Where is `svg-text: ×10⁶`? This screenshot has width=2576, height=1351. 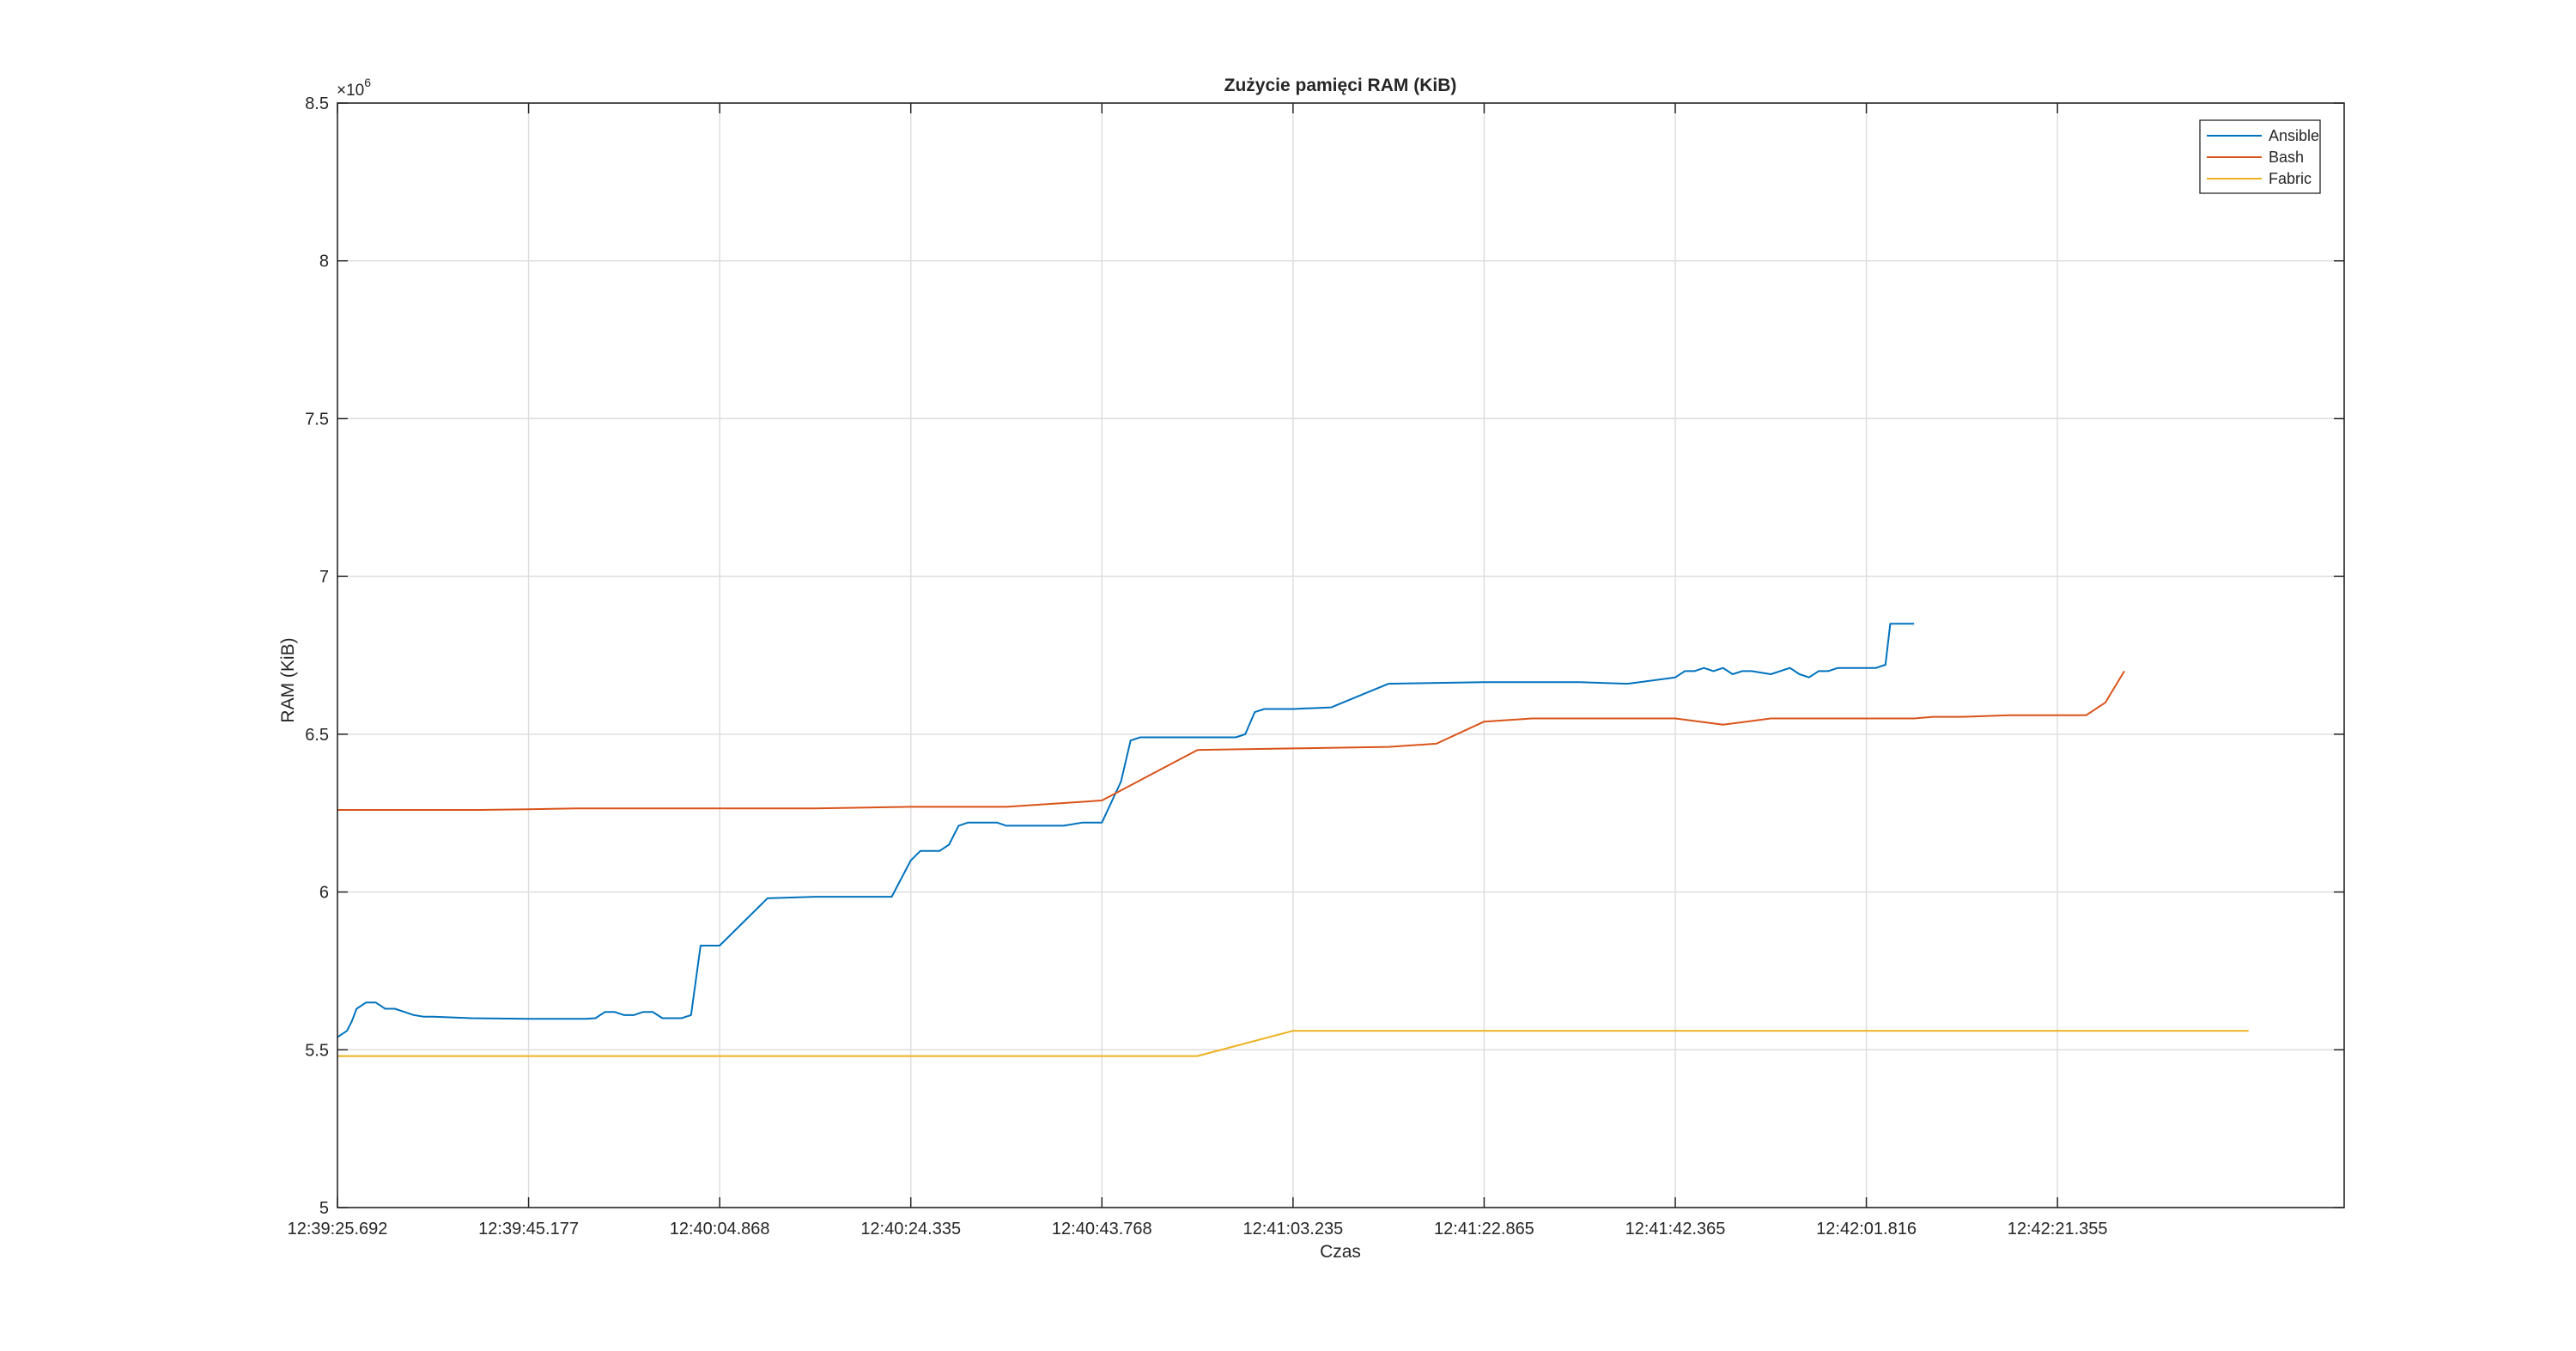
svg-text: ×10⁶ is located at coordinates (354, 88).